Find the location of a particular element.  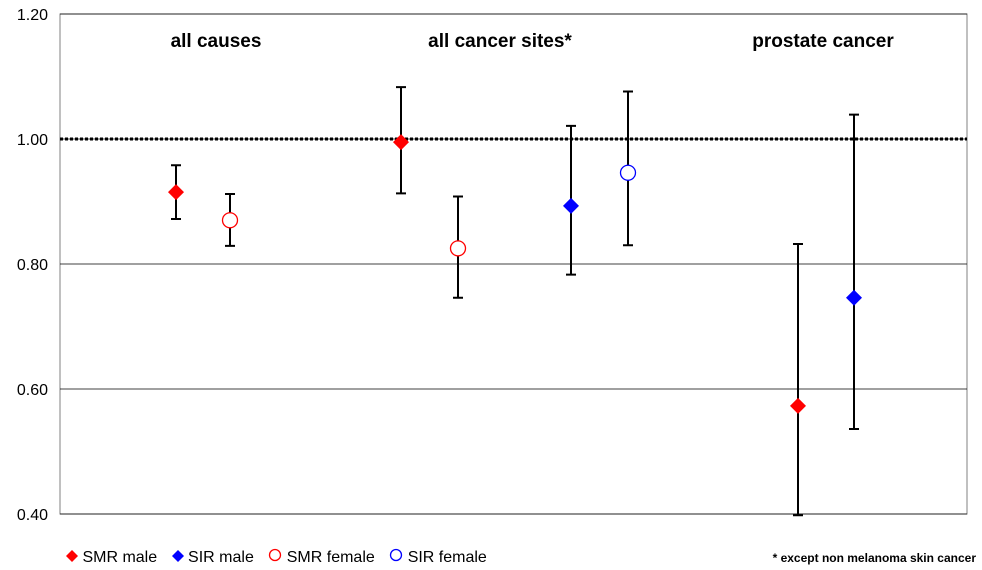

legend: SMR male SIR male SMR female SIR female is located at coordinates (281, 557).